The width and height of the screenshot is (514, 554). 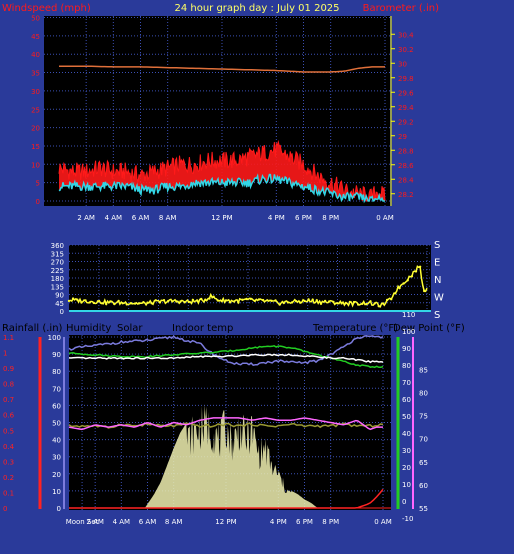 What do you see at coordinates (8, 493) in the screenshot?
I see `rainfall-tick-label: 0.1` at bounding box center [8, 493].